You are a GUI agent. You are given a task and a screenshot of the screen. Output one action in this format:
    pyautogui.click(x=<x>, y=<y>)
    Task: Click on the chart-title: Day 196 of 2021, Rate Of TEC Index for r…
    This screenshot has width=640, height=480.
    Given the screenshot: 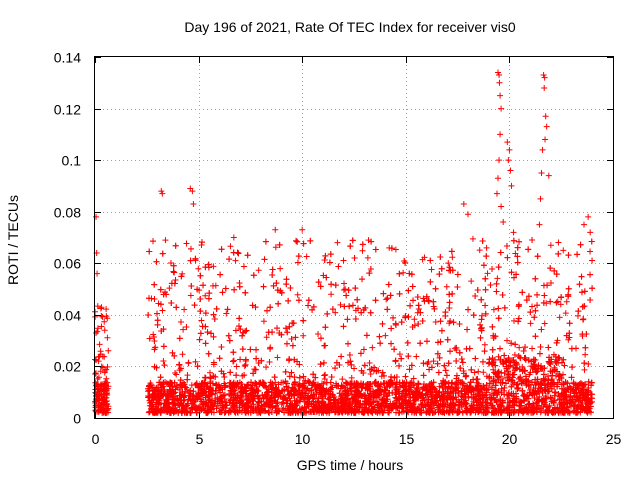 What is the action you would take?
    pyautogui.click(x=349, y=27)
    